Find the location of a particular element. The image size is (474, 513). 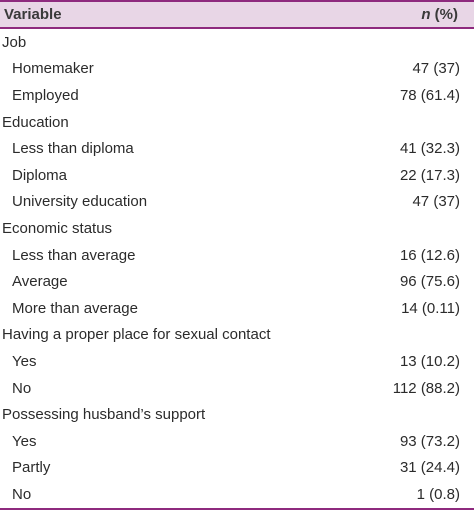

header-variable: Variable is located at coordinates (33, 14).